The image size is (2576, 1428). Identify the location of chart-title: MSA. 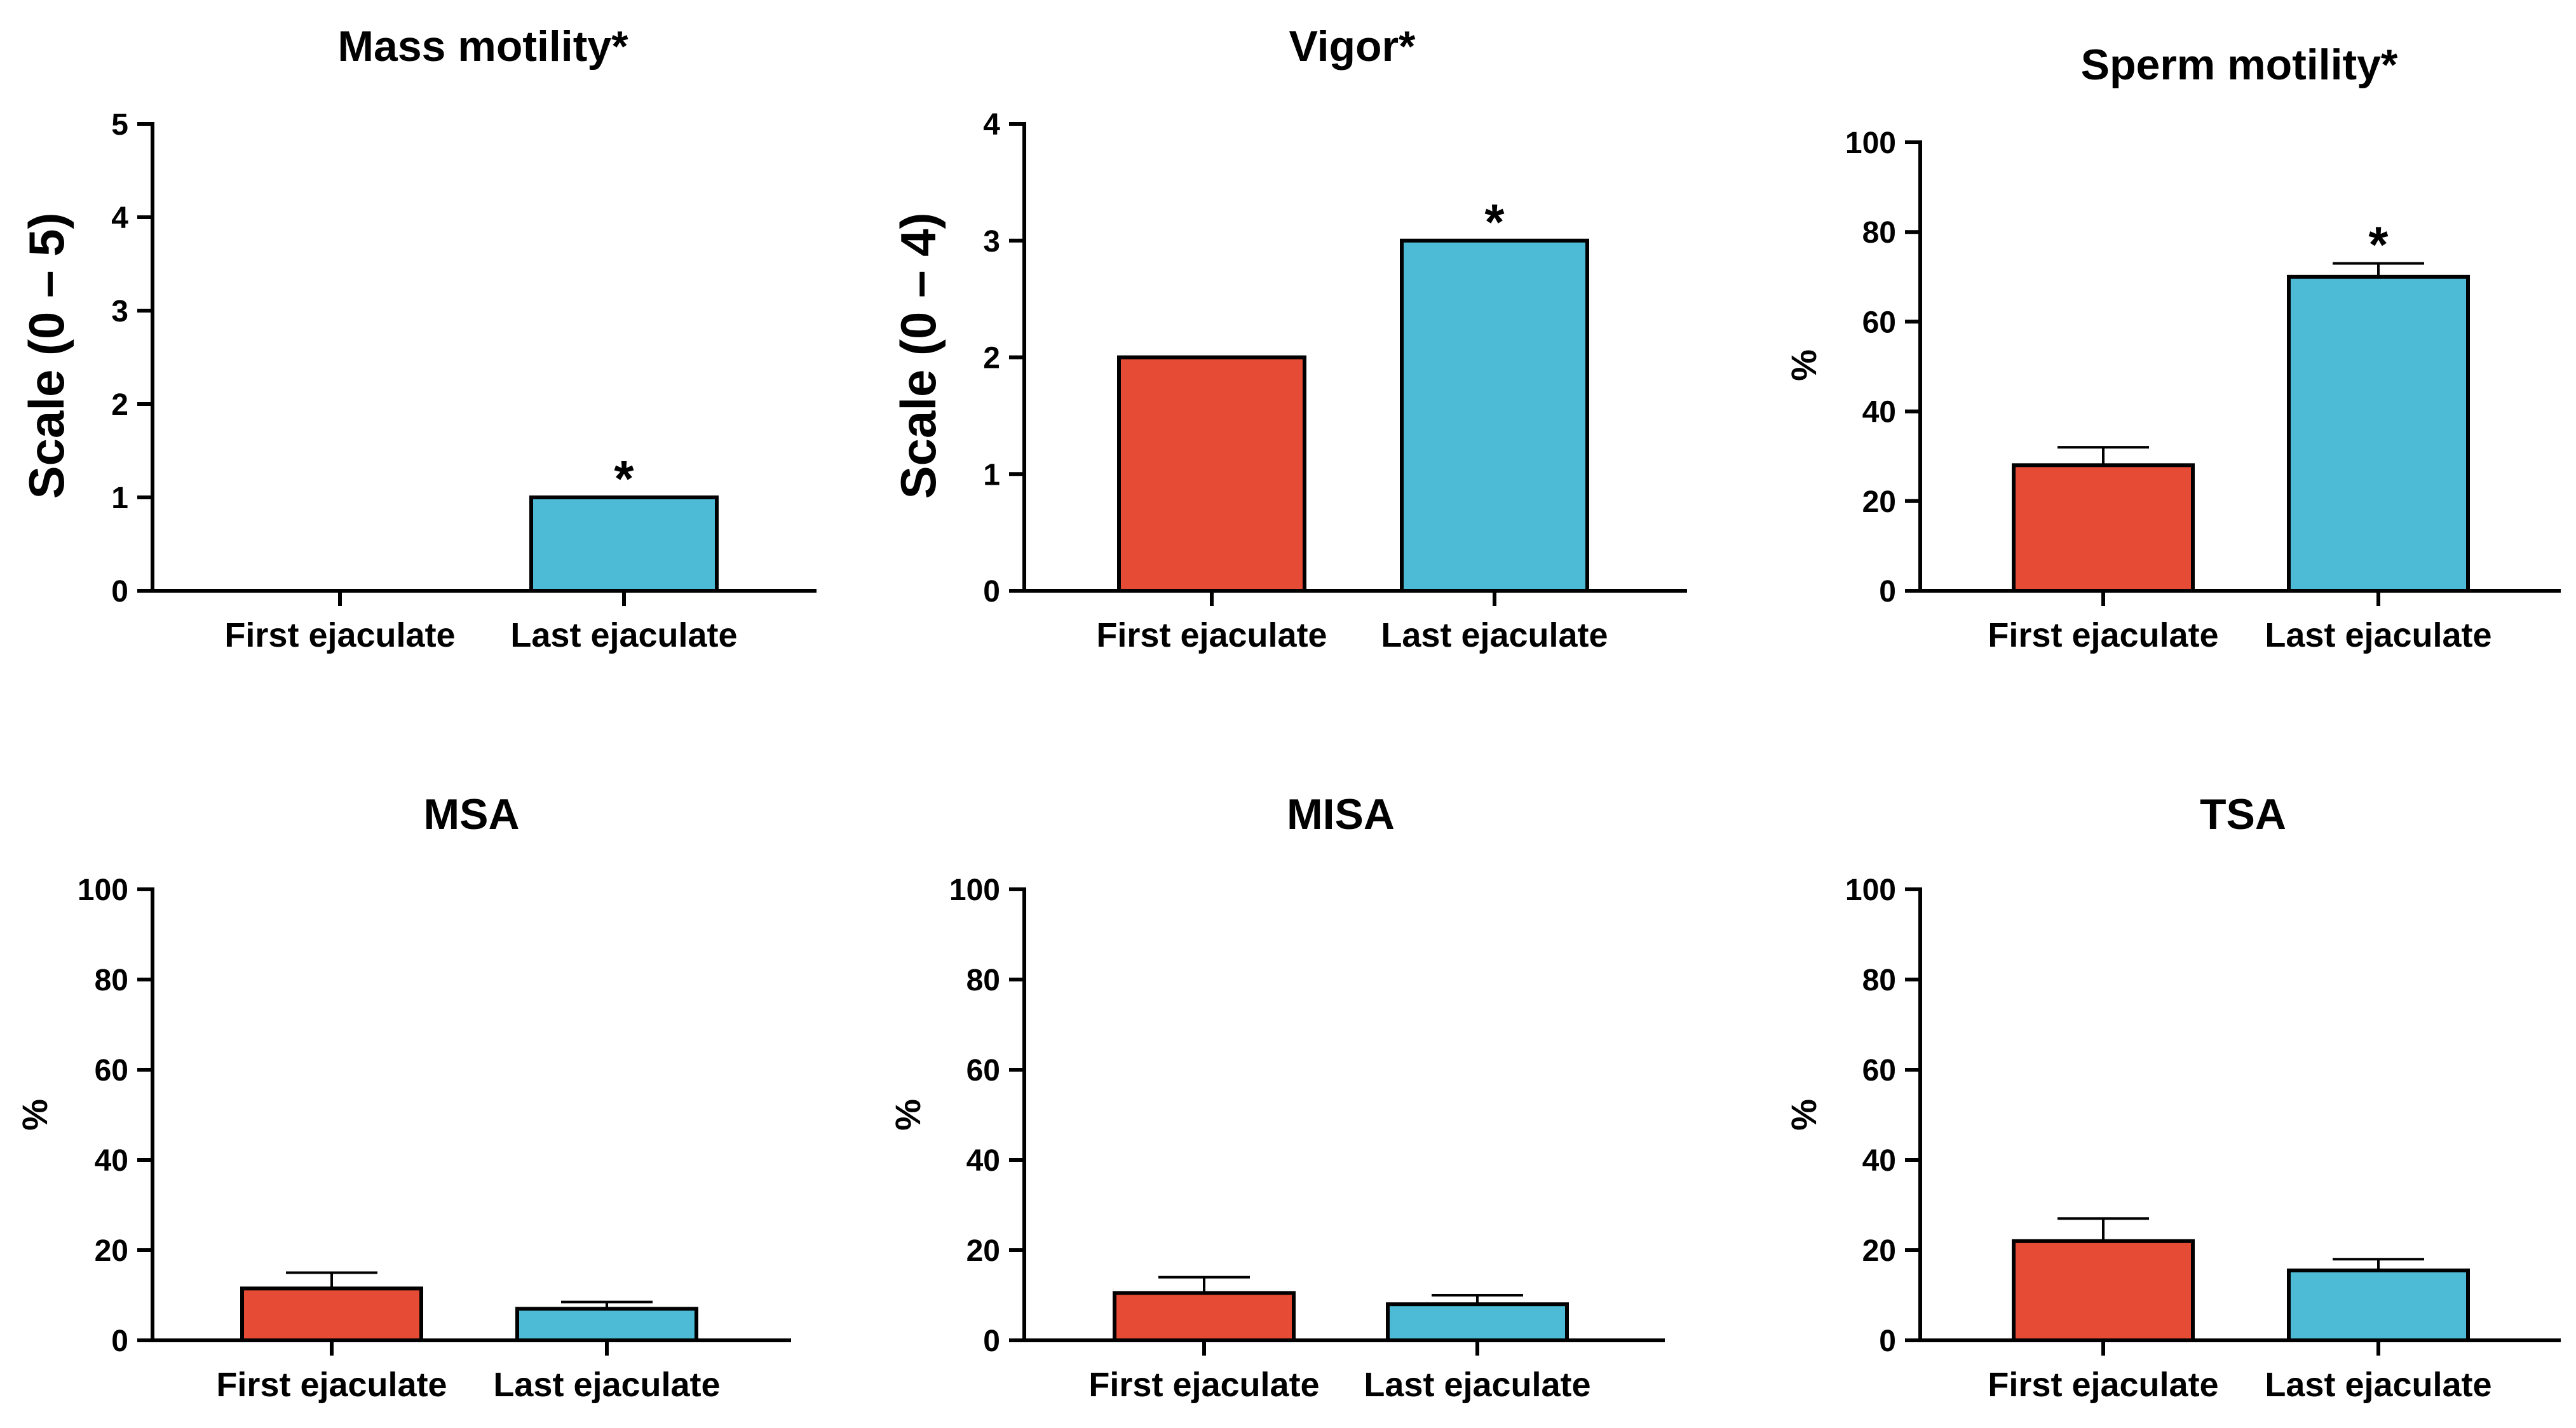
(471, 814).